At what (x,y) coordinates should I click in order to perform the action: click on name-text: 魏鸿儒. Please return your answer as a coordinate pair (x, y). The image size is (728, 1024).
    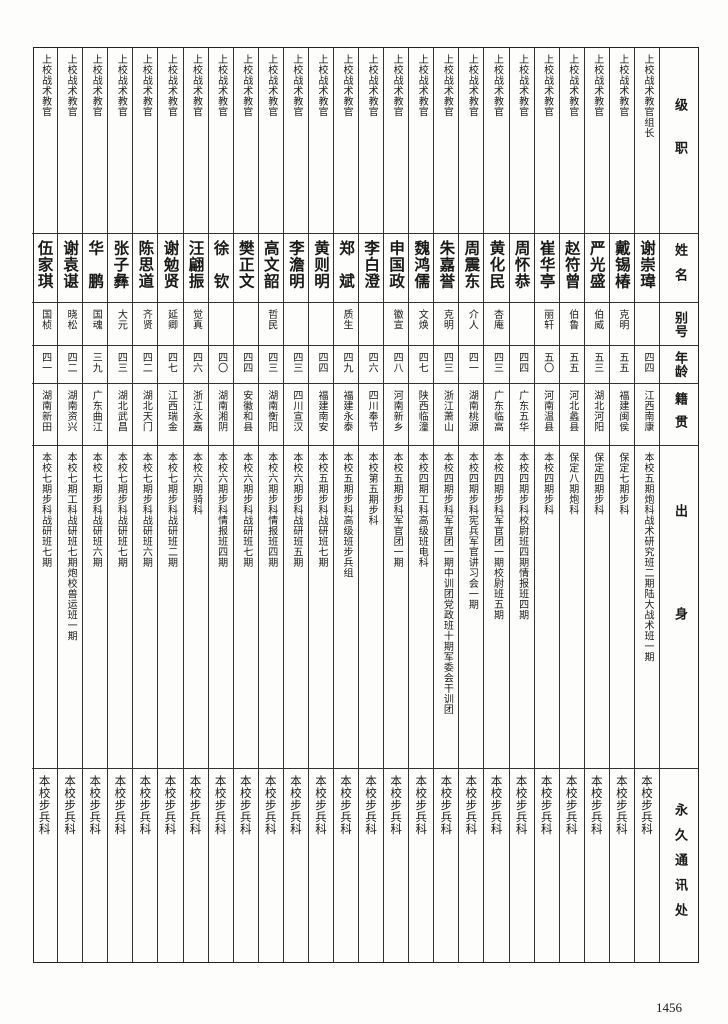
    Looking at the image, I should click on (421, 265).